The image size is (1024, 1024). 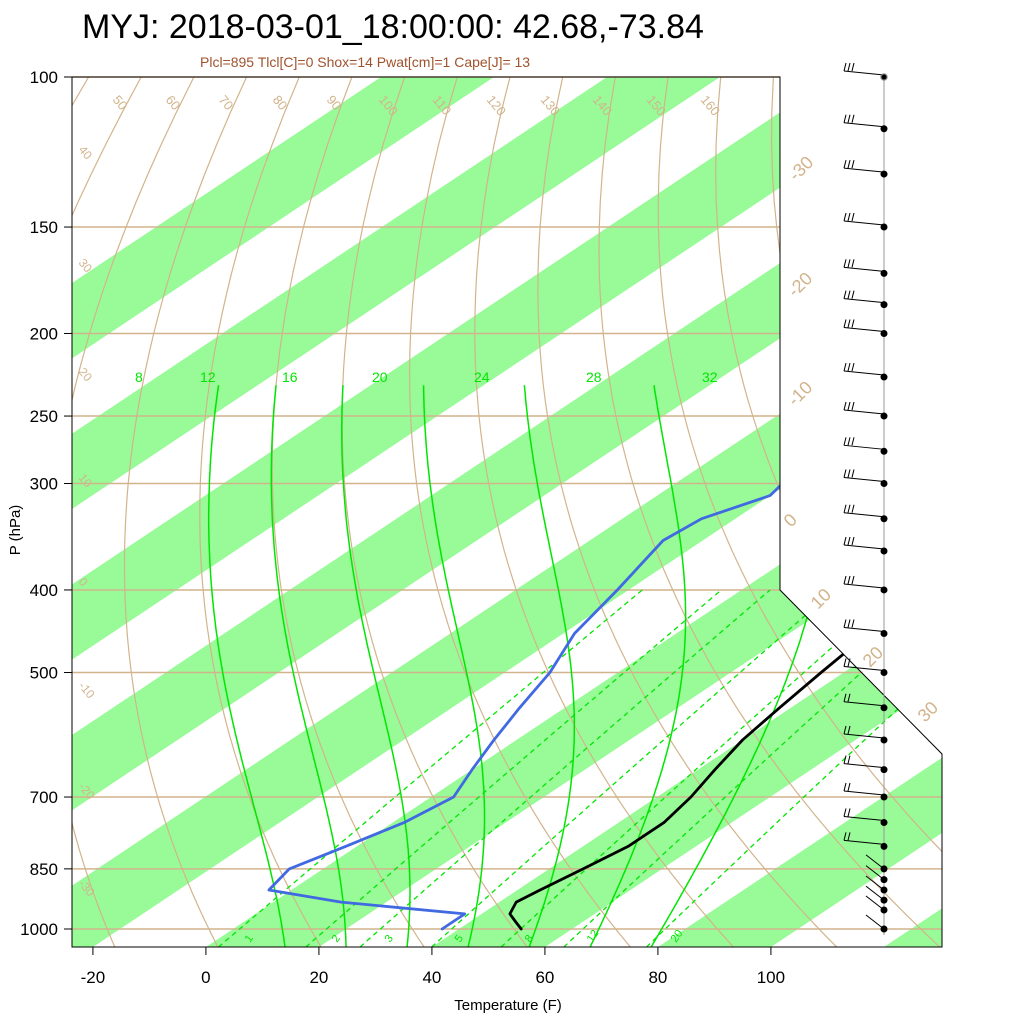 I want to click on isotherm-label: -20, so click(x=800, y=284).